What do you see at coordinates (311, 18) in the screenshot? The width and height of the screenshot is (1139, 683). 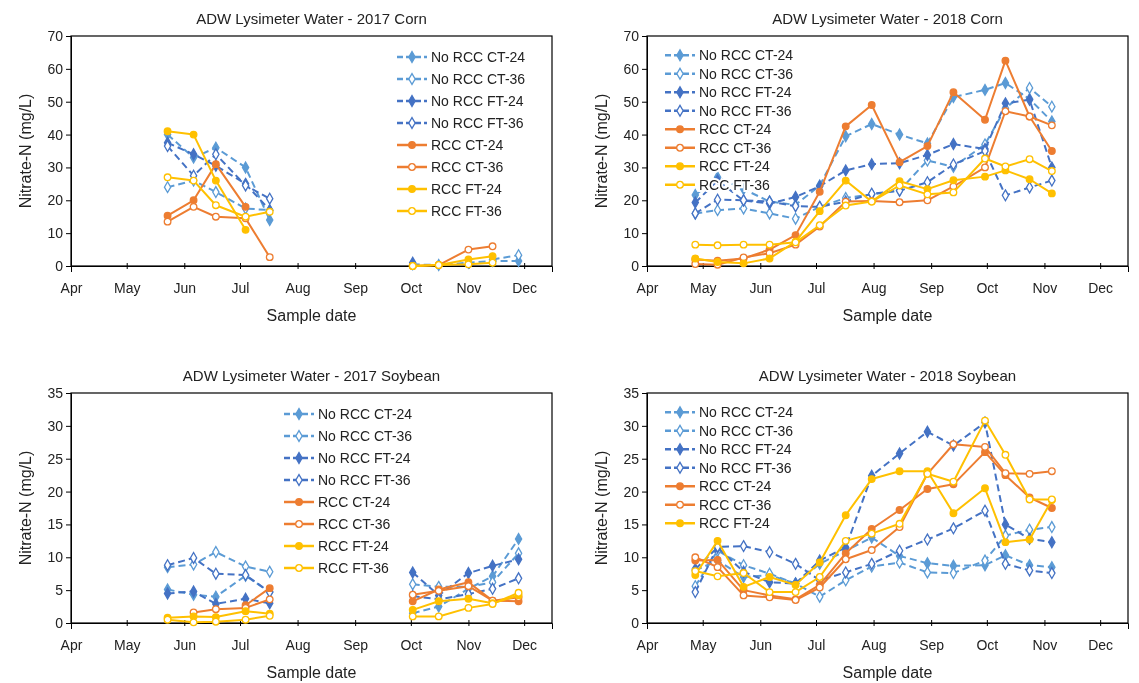 I see `chart-title: ADW Lysimeter Water - 2017 Corn` at bounding box center [311, 18].